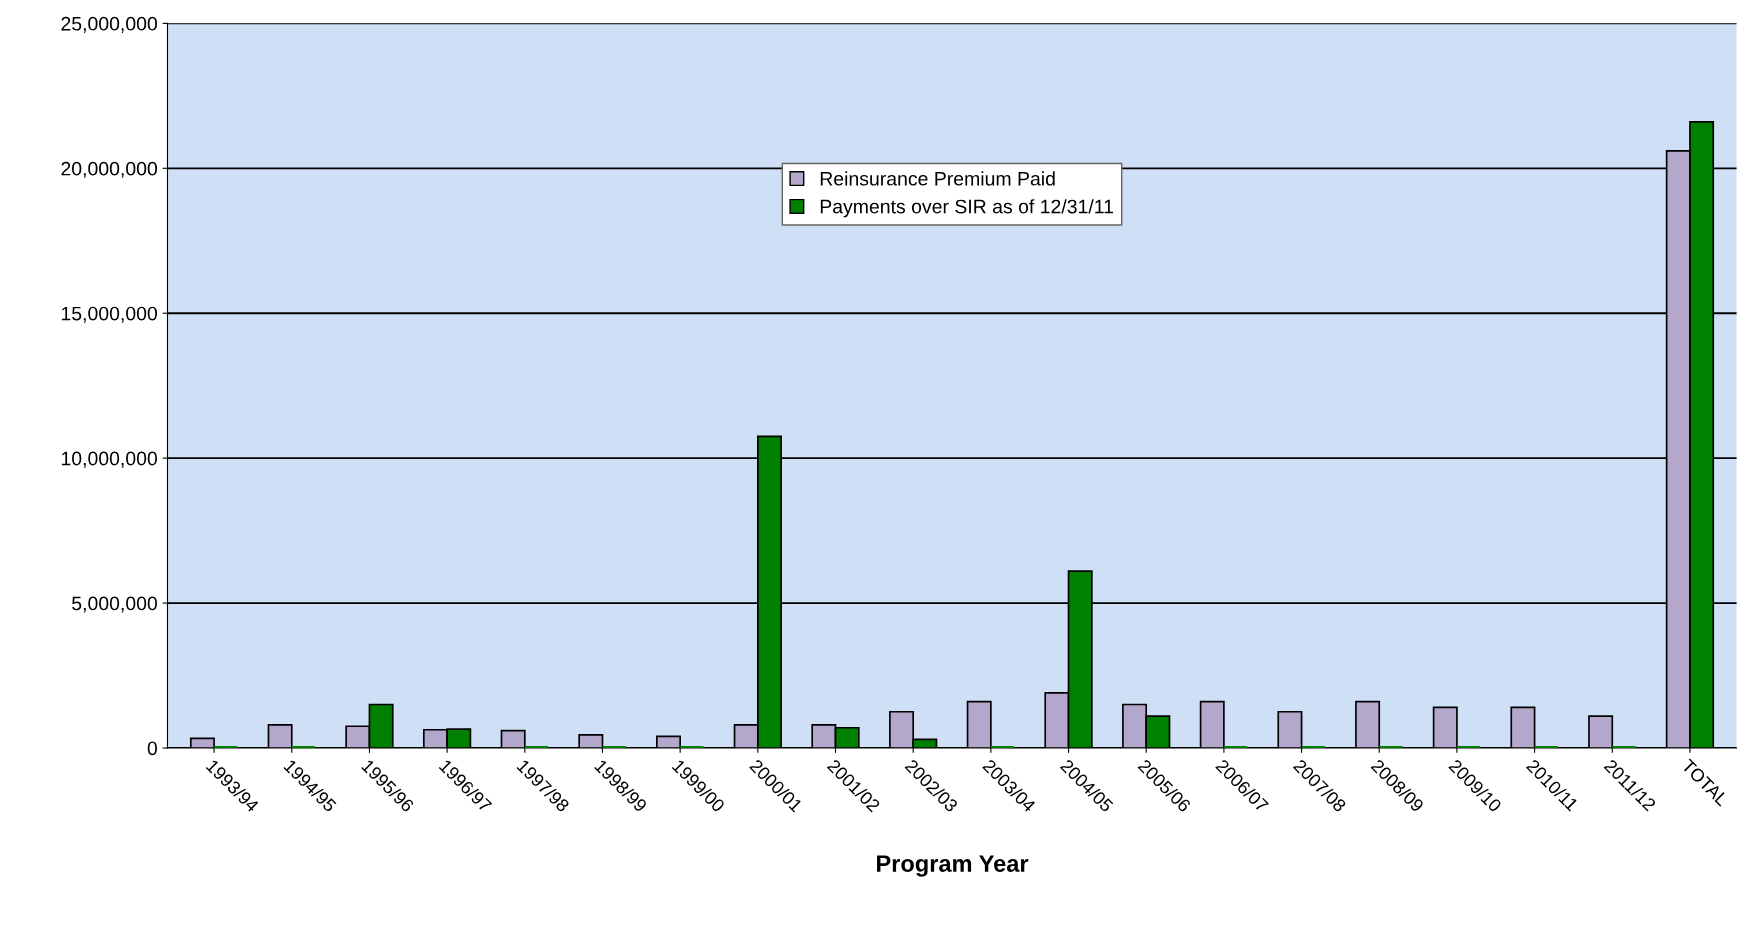  What do you see at coordinates (937, 178) in the screenshot?
I see `legend-label: Reinsurance Premium Paid` at bounding box center [937, 178].